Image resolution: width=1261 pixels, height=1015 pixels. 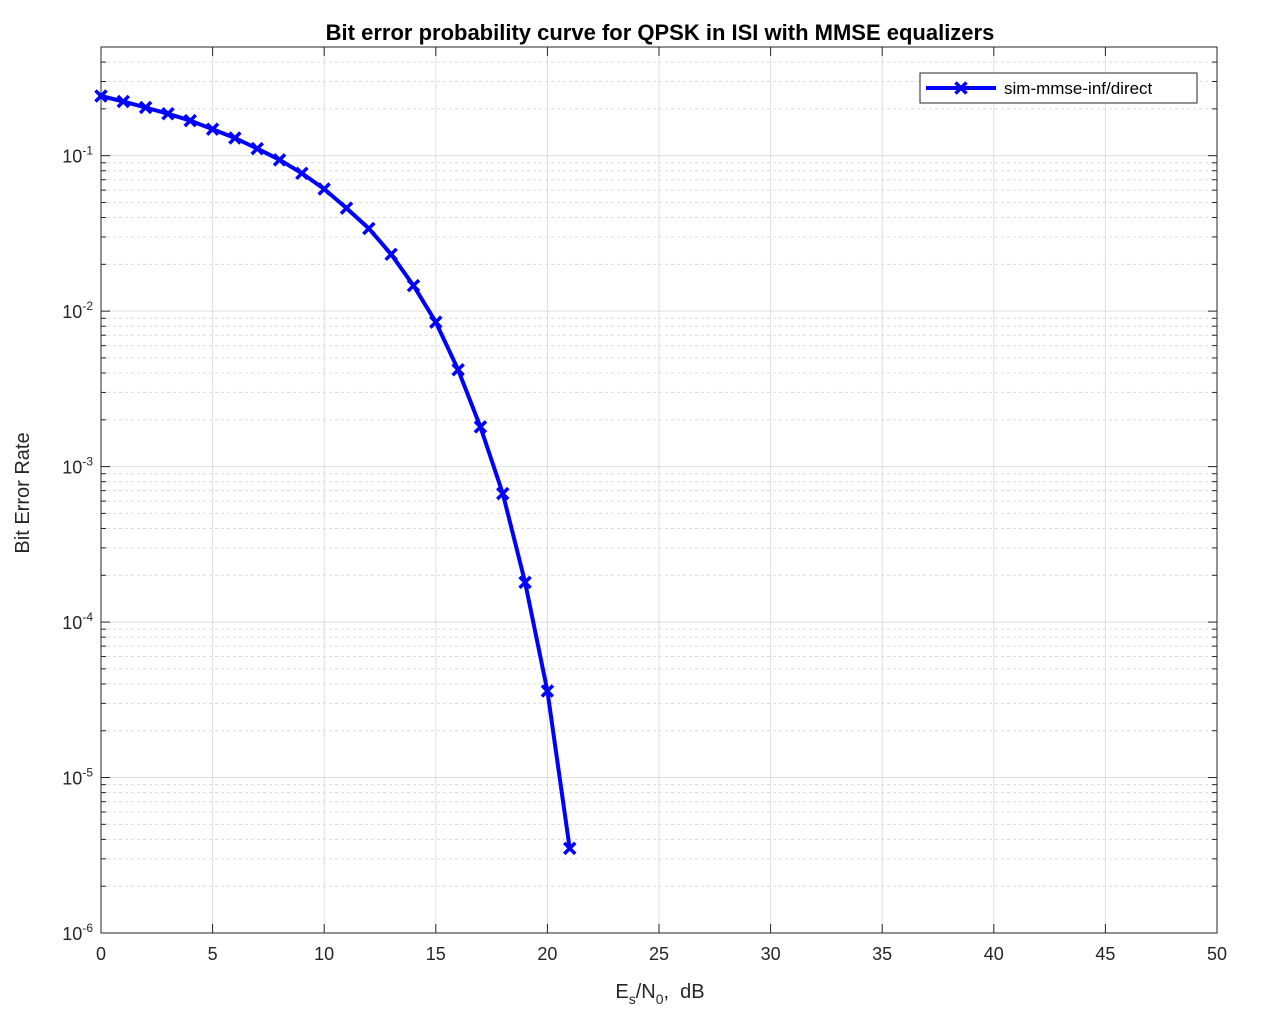 I want to click on y-axis-label: Bit Error Rate, so click(x=23, y=492).